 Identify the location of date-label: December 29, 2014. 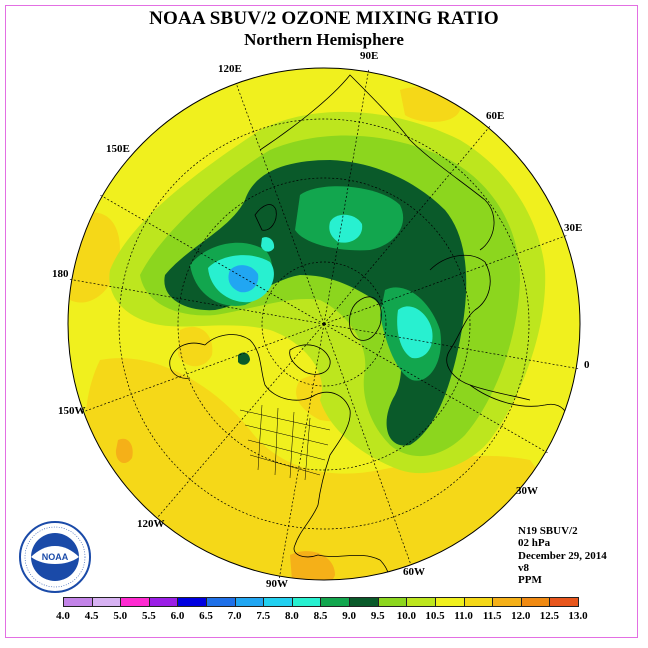
(562, 555).